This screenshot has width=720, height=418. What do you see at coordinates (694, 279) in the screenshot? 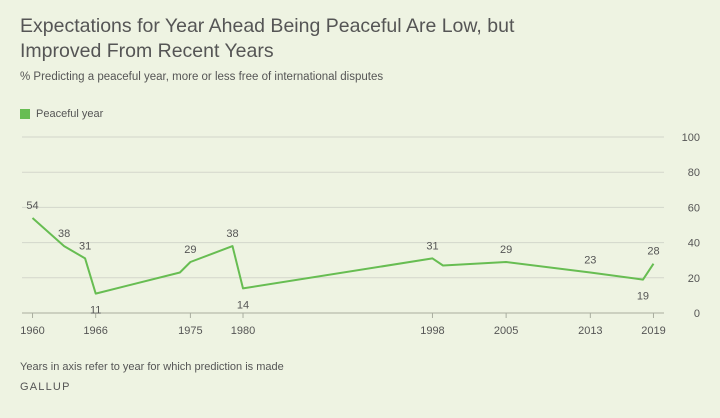
I see `y-tick-label: 20` at bounding box center [694, 279].